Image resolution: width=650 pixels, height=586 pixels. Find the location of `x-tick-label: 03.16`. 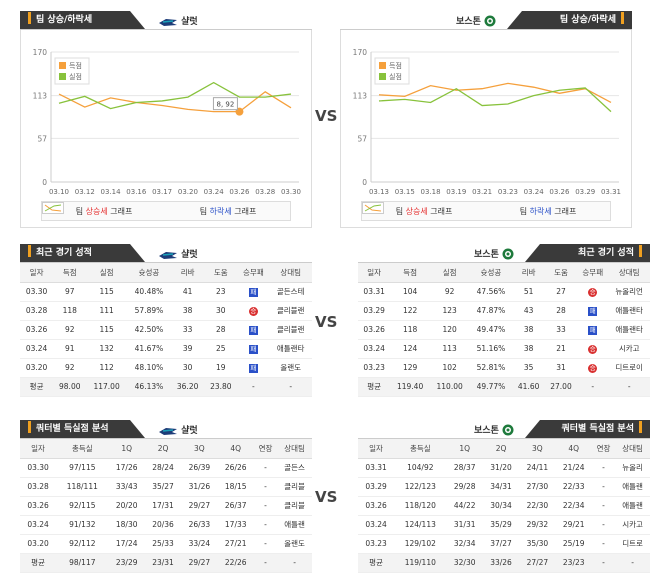

x-tick-label: 03.16 is located at coordinates (136, 192).